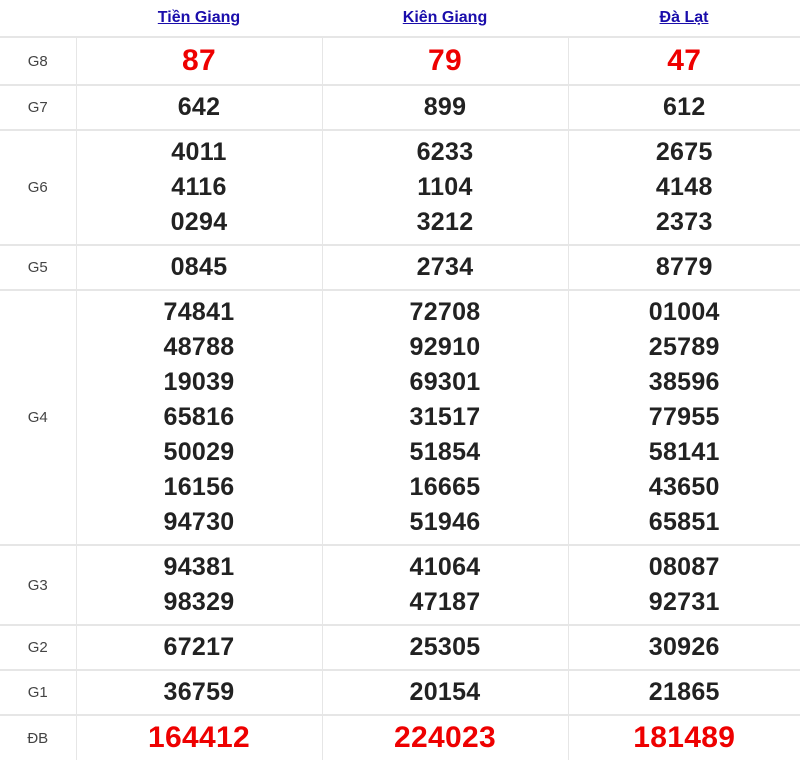 Image resolution: width=800 pixels, height=760 pixels. I want to click on prize-number: 612, so click(684, 107).